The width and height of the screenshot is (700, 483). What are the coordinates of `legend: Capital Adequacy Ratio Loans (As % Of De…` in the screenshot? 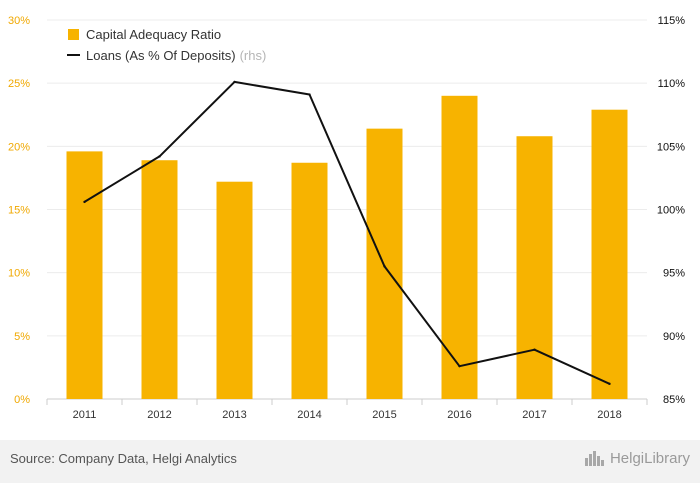 It's located at (166, 45).